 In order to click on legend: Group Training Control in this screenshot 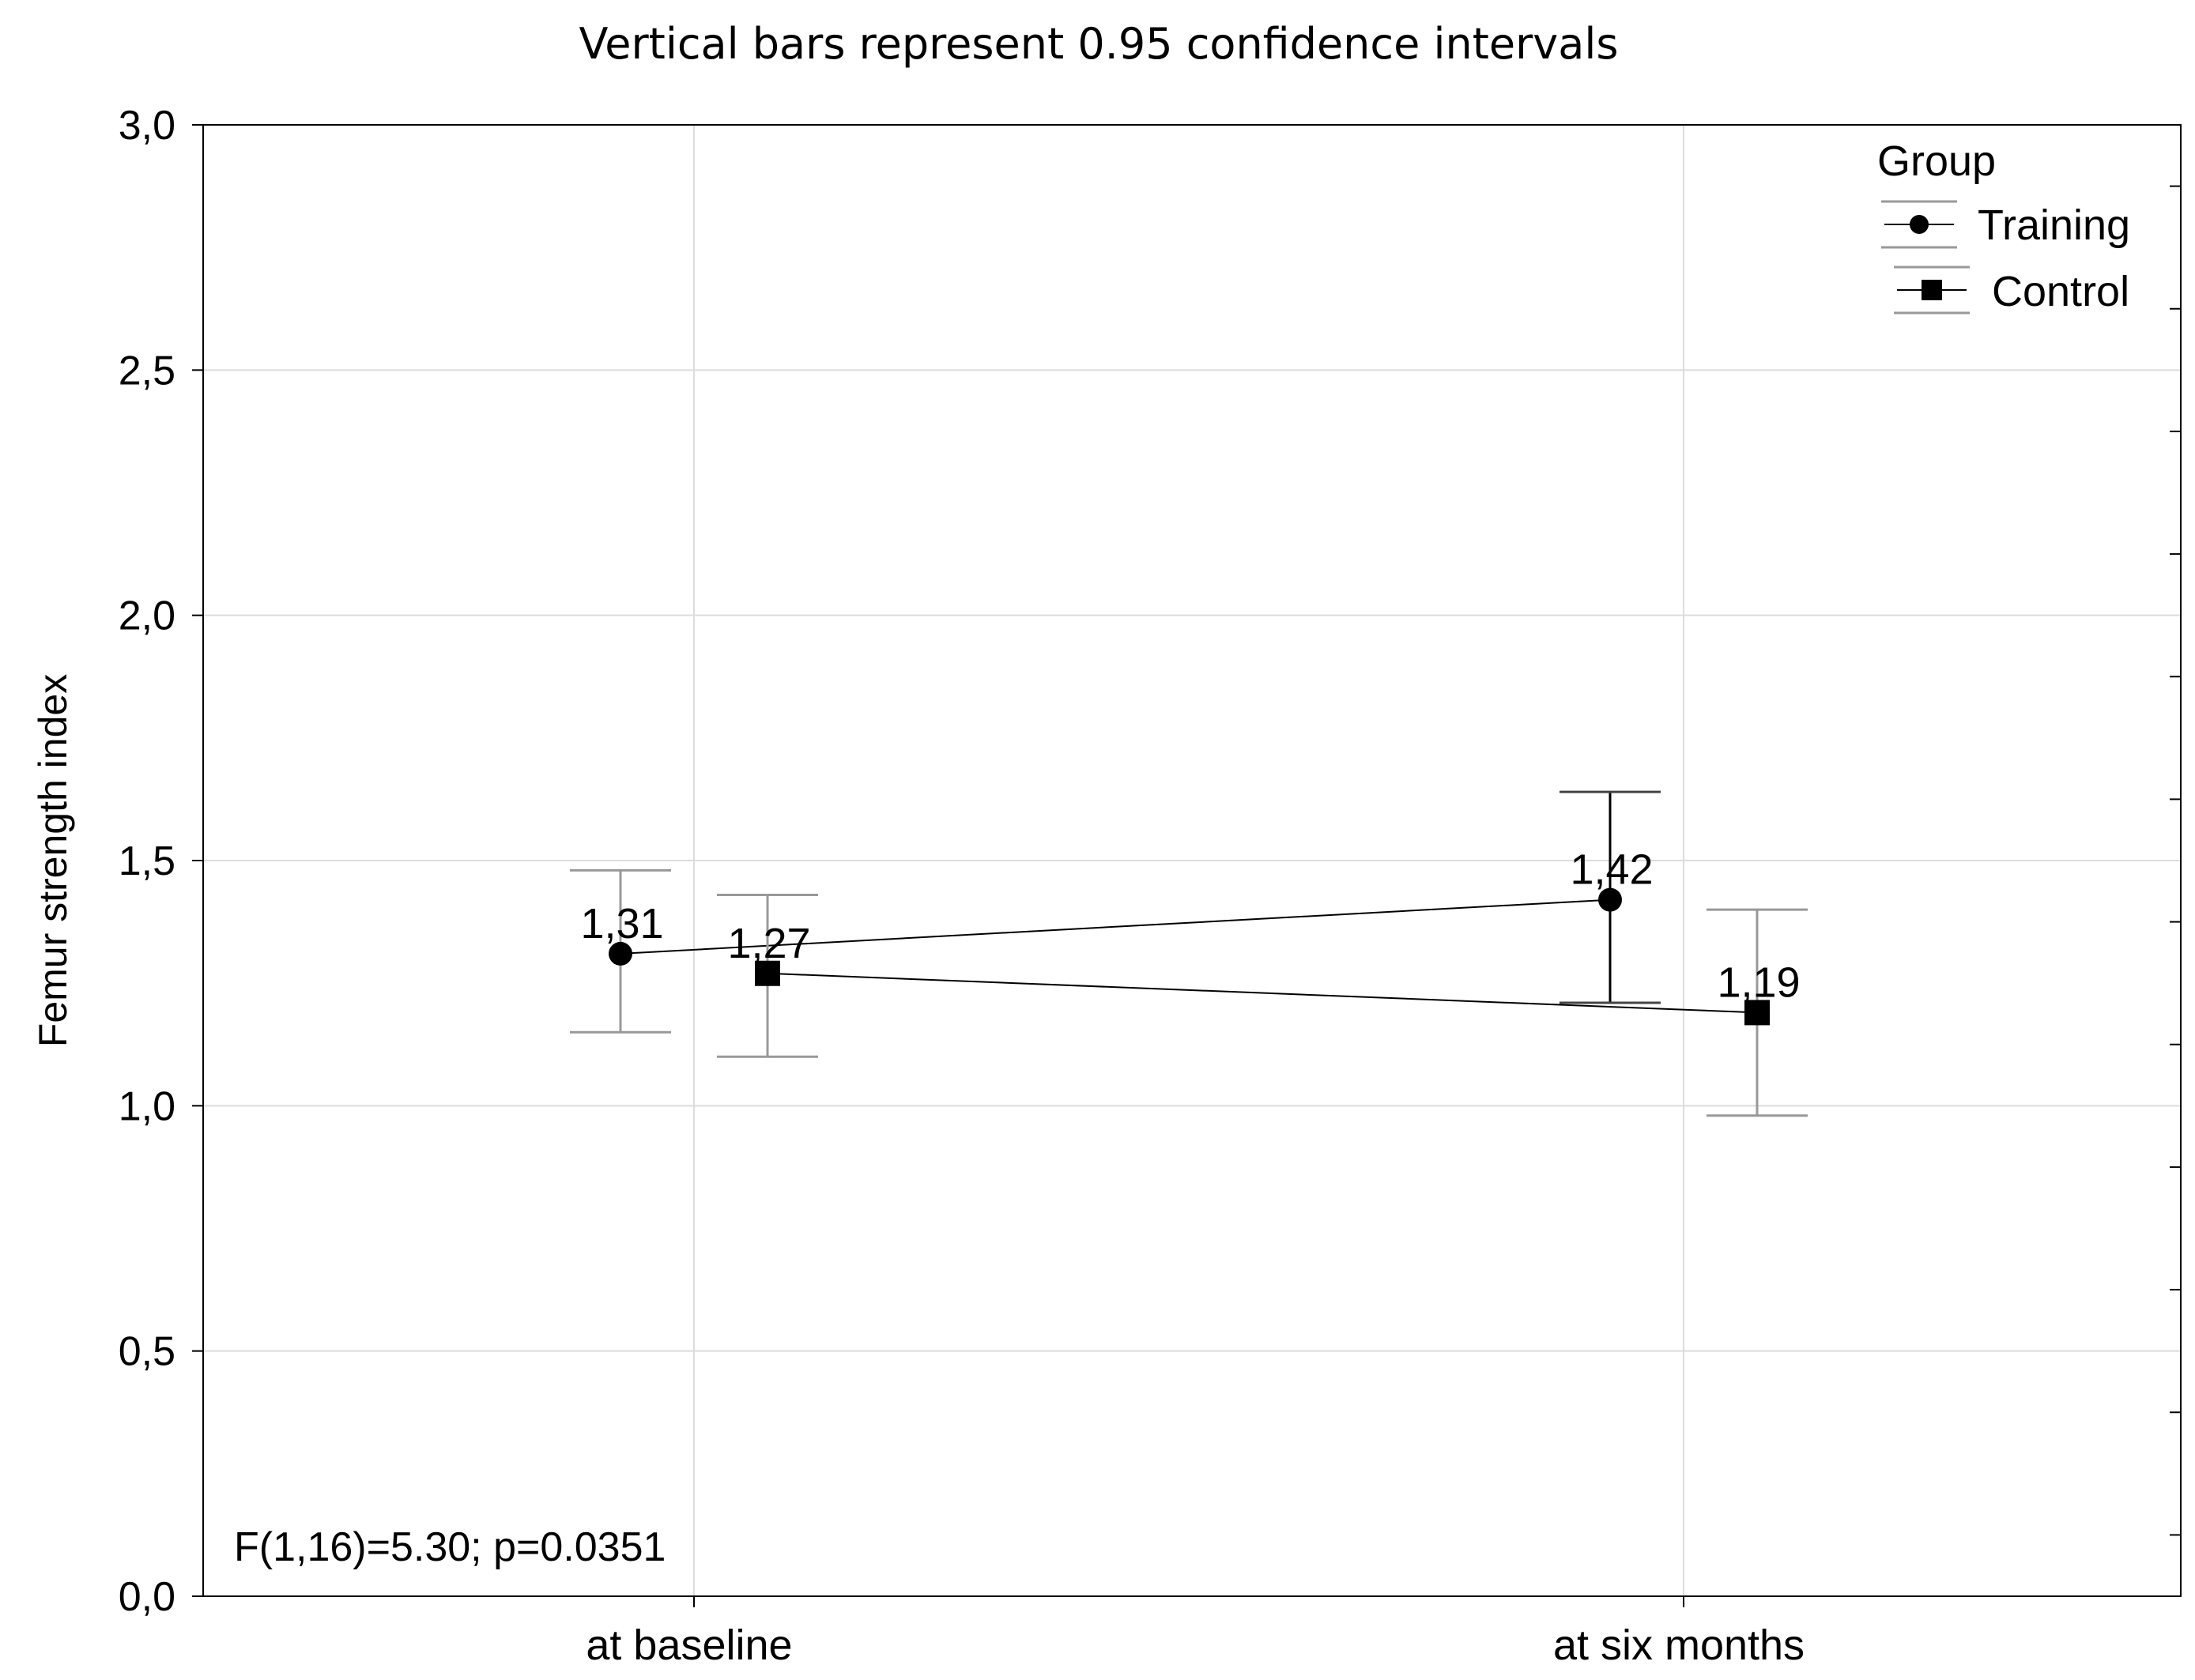, I will do `click(2004, 226)`.